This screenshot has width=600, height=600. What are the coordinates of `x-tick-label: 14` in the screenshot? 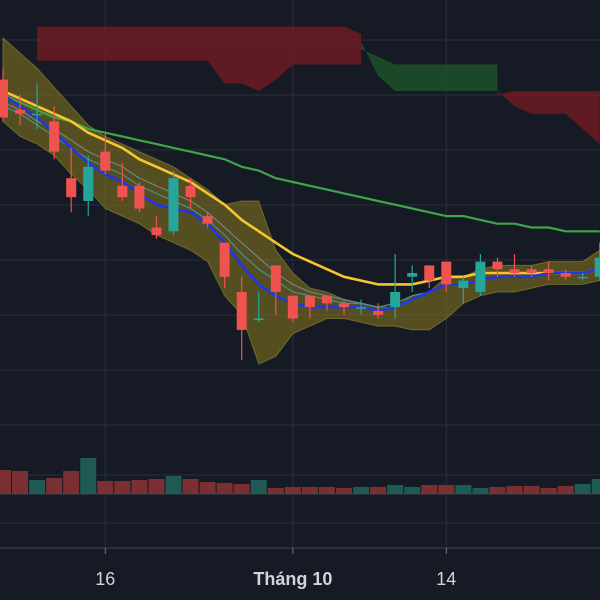 It's located at (446, 579).